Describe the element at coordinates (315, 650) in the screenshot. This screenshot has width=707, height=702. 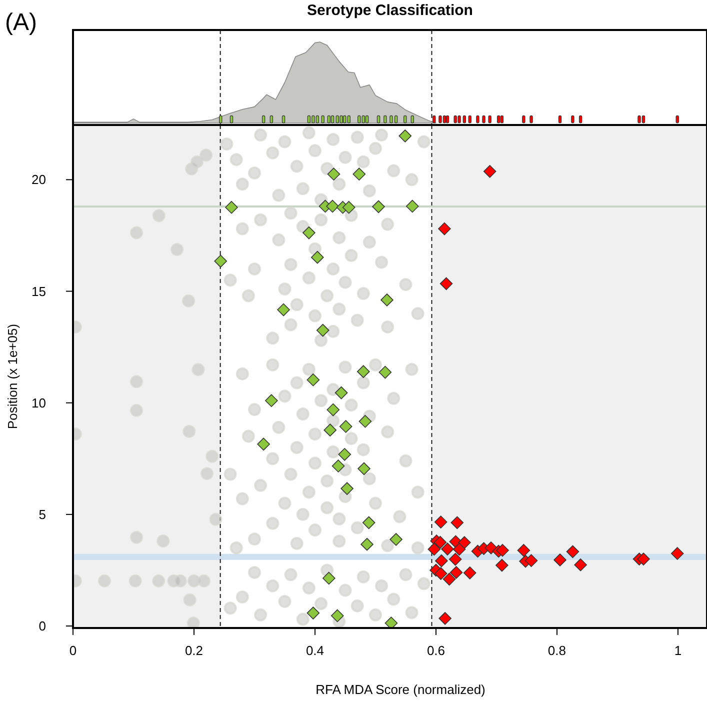
I see `x-tick-label: 0.4` at that location.